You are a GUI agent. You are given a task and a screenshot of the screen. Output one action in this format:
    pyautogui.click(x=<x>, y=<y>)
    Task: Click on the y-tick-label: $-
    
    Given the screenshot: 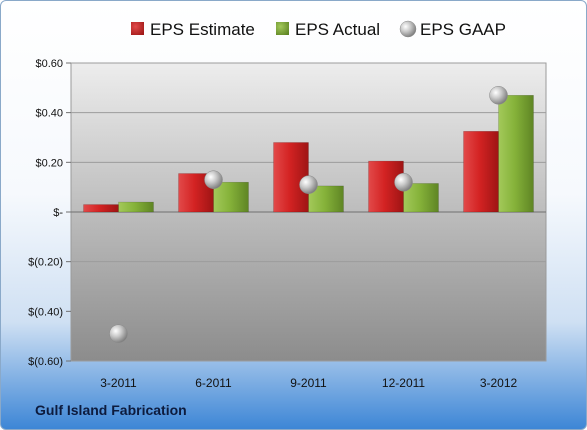 What is the action you would take?
    pyautogui.click(x=58, y=213)
    